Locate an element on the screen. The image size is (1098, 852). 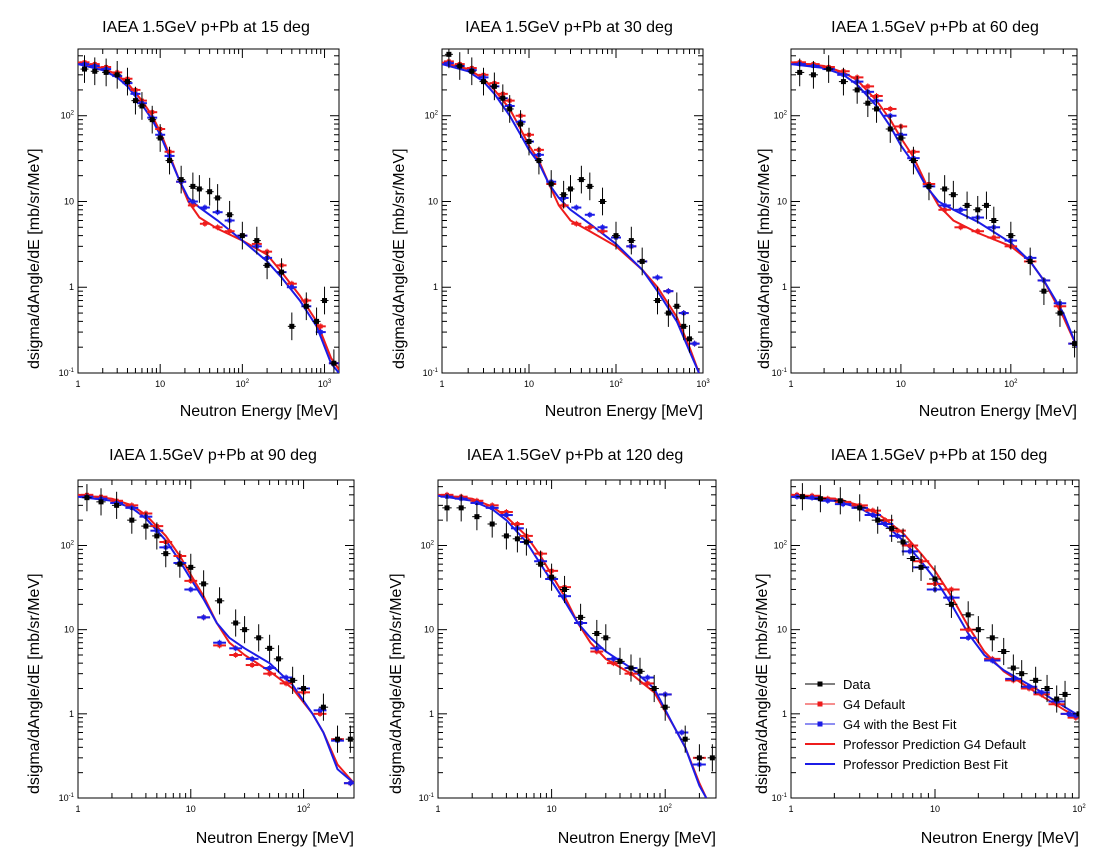
legend-item: Data is located at coordinates (838, 684).